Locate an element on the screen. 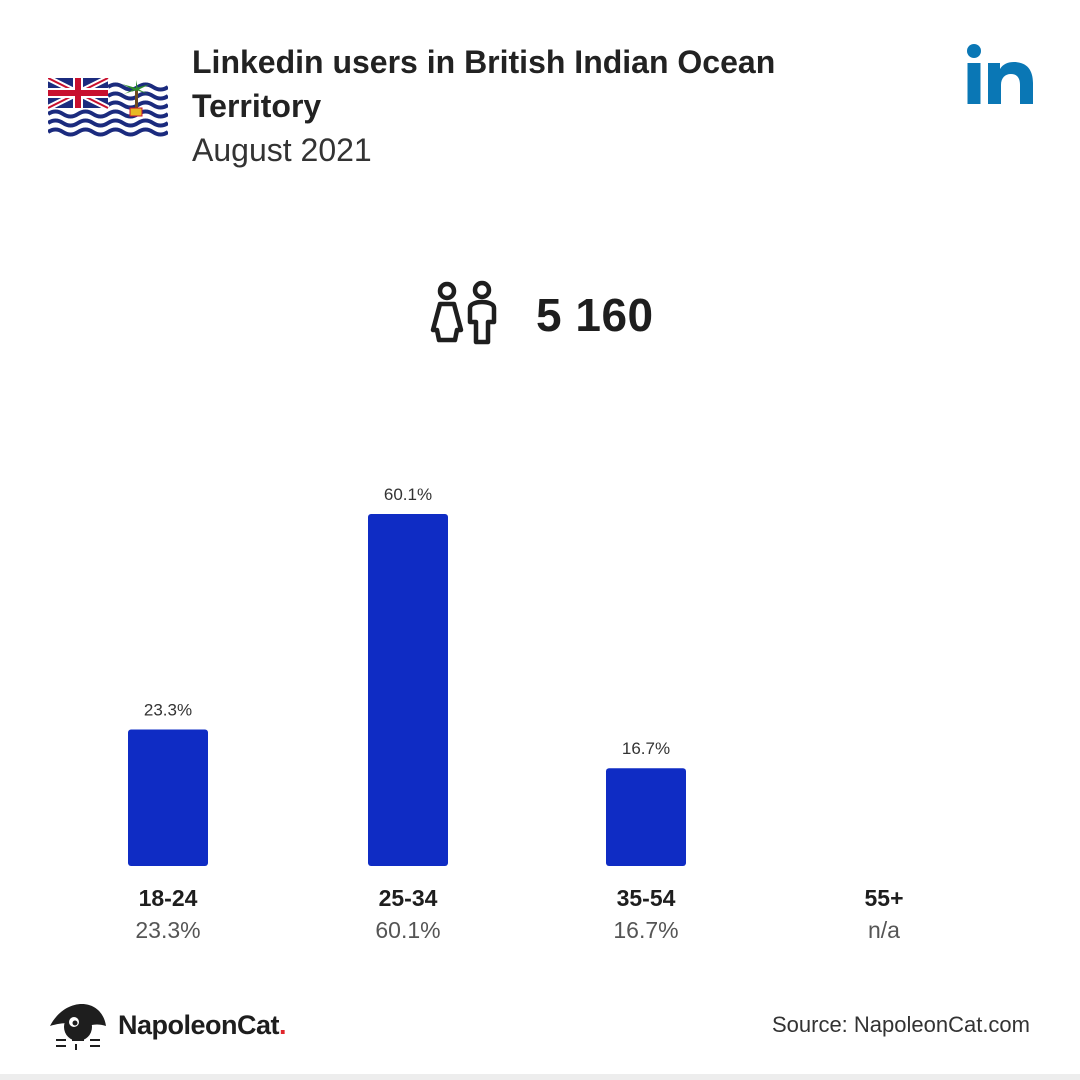 The width and height of the screenshot is (1080, 1080). brand-name: NapoleonCat. is located at coordinates (202, 1024).